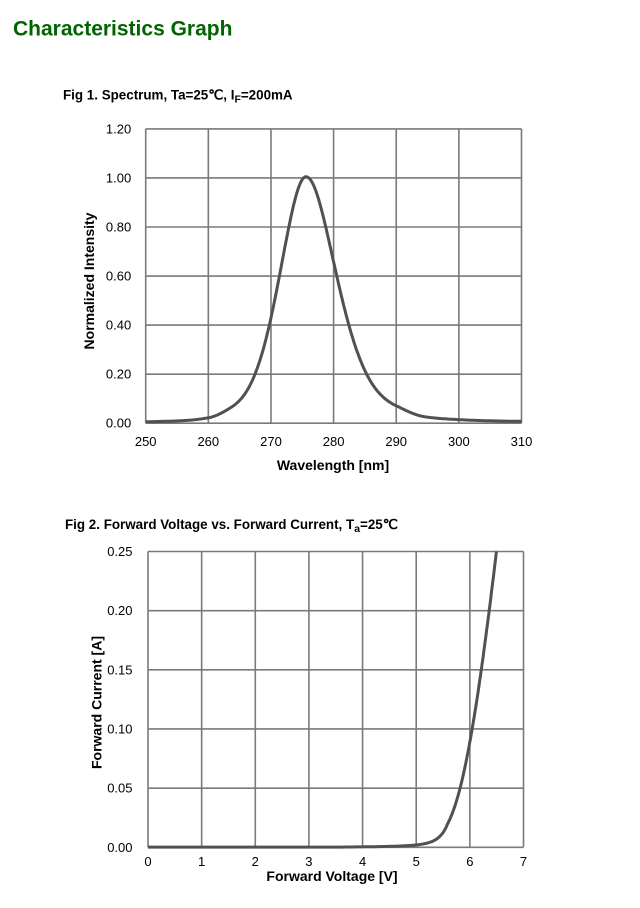  I want to click on svg-text: 6, so click(469, 861).